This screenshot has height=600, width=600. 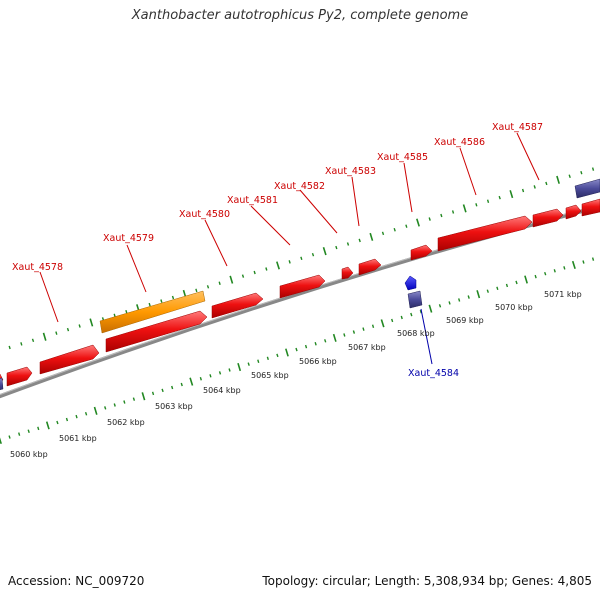 I want to click on scale-label: 5062 kbp, so click(x=126, y=422).